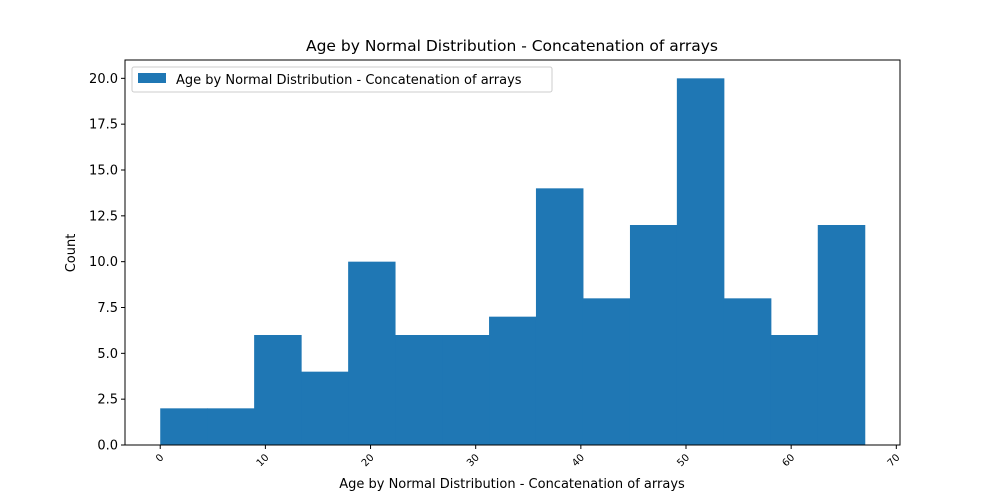 The width and height of the screenshot is (1000, 500). Describe the element at coordinates (894, 460) in the screenshot. I see `x-tick-label: 70` at that location.